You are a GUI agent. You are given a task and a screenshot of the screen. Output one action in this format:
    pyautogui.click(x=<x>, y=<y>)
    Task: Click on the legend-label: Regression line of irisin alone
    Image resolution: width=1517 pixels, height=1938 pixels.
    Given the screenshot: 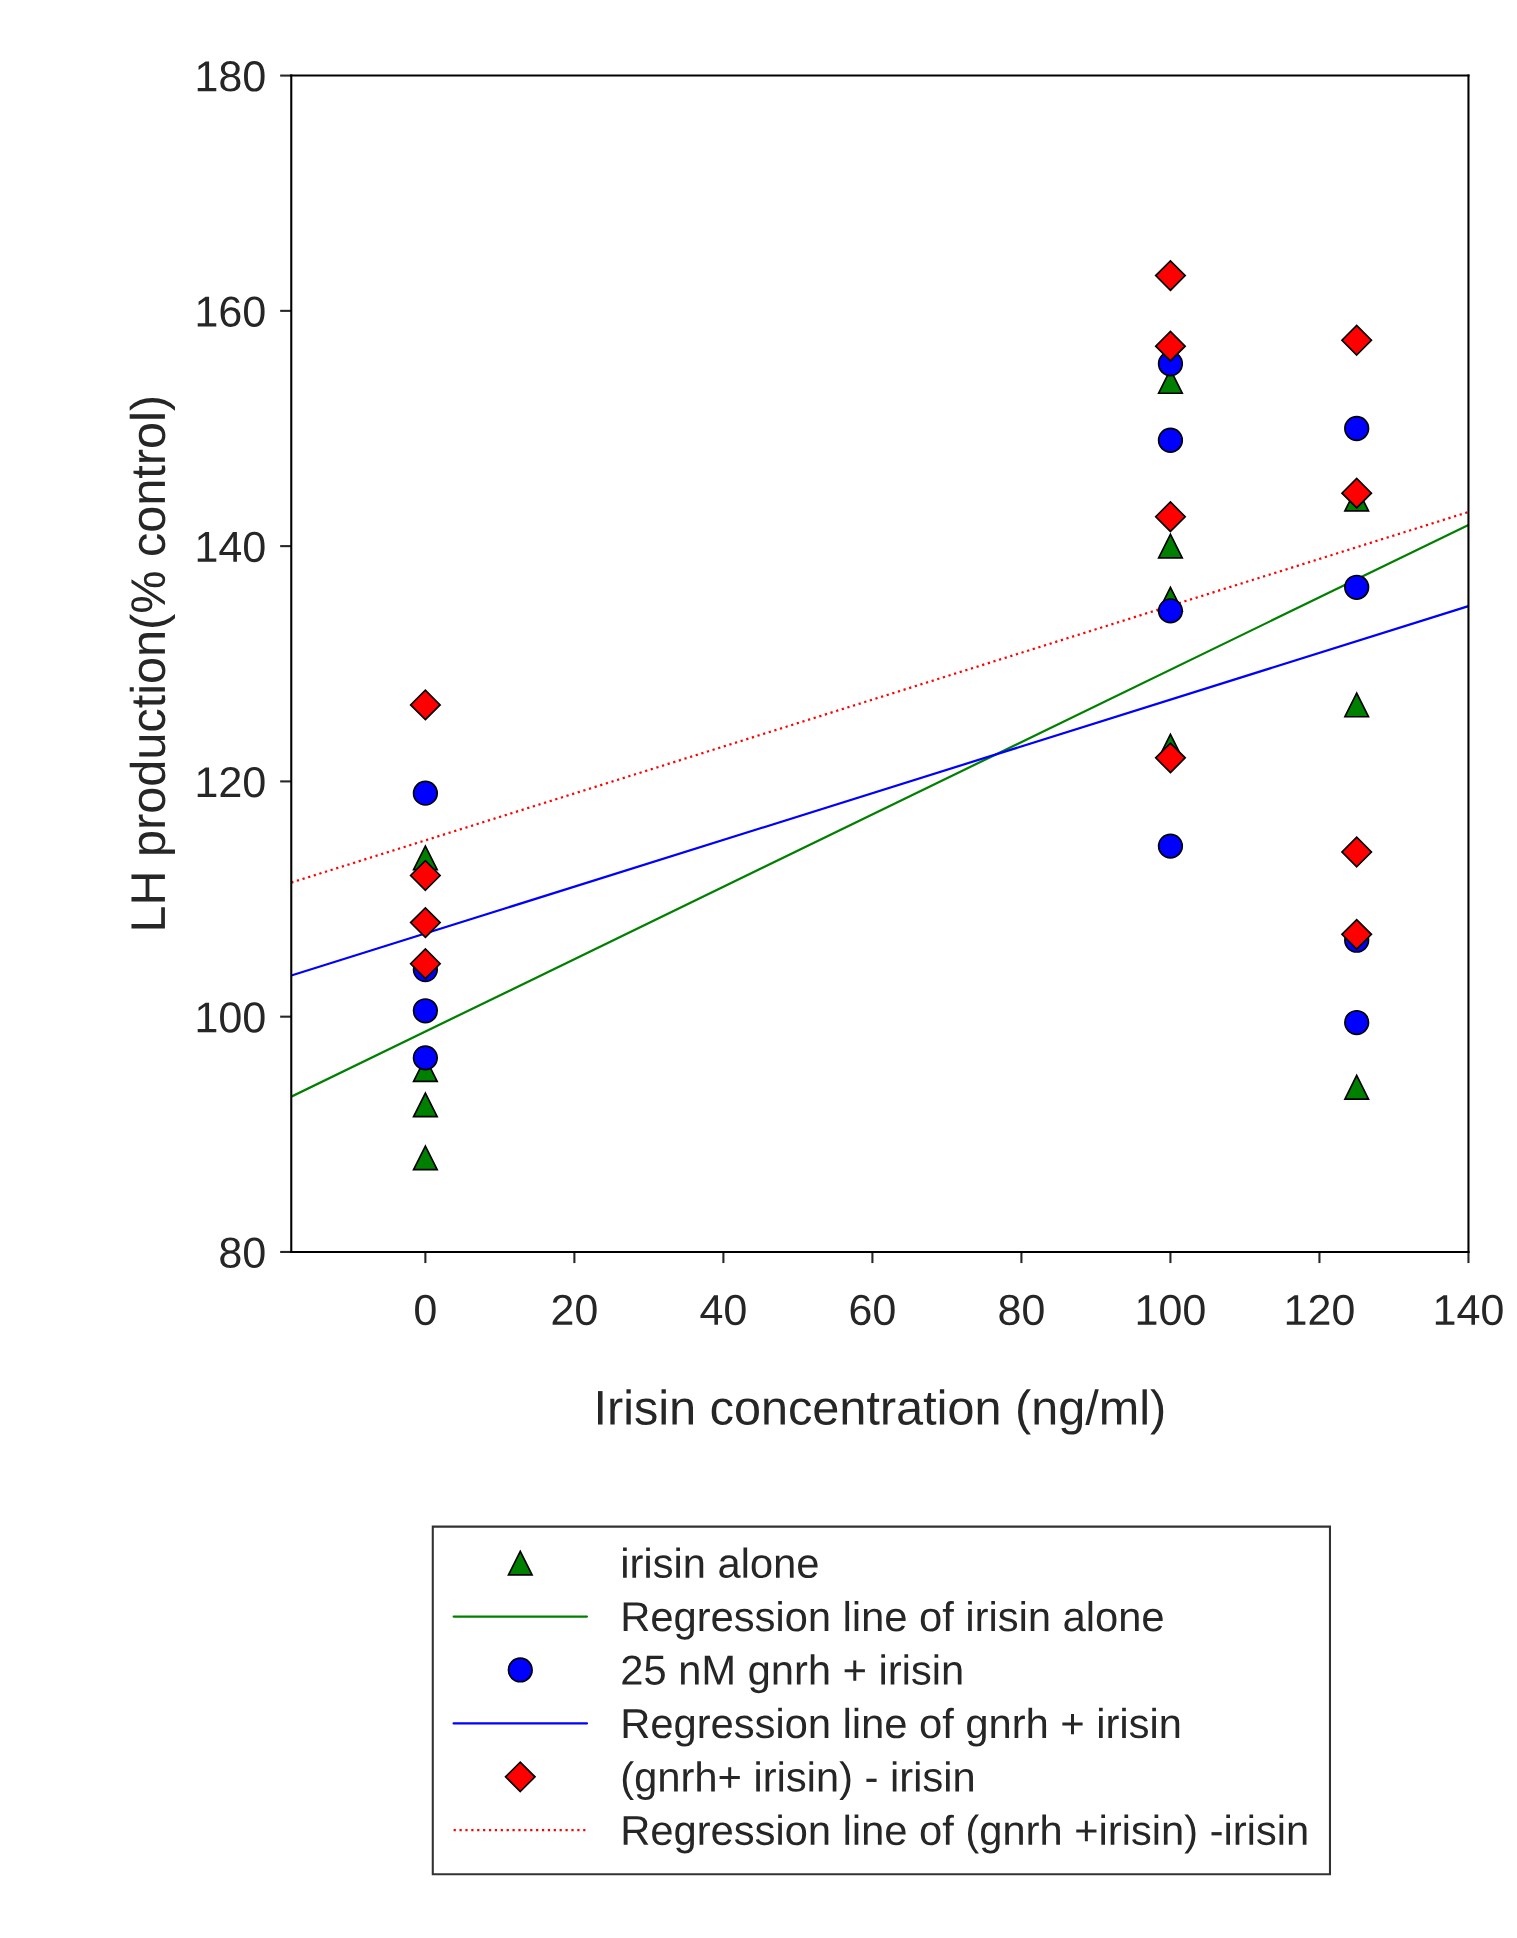 What is the action you would take?
    pyautogui.click(x=893, y=1620)
    